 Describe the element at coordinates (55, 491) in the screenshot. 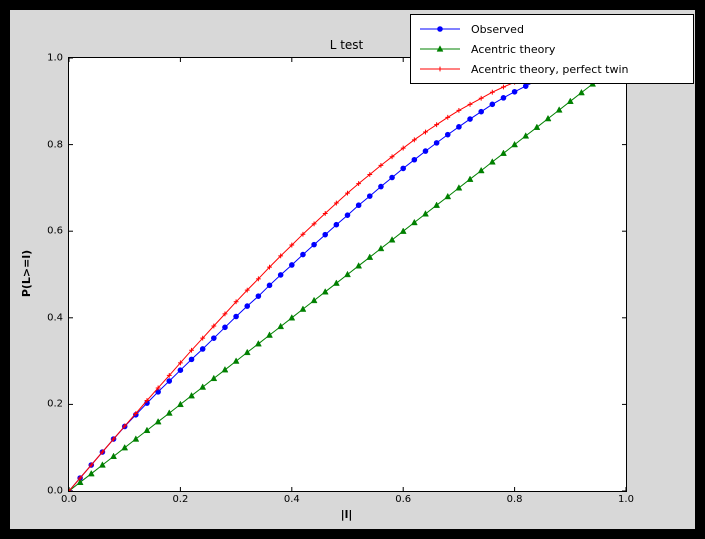

I see `y-tick-label: 0.0` at that location.